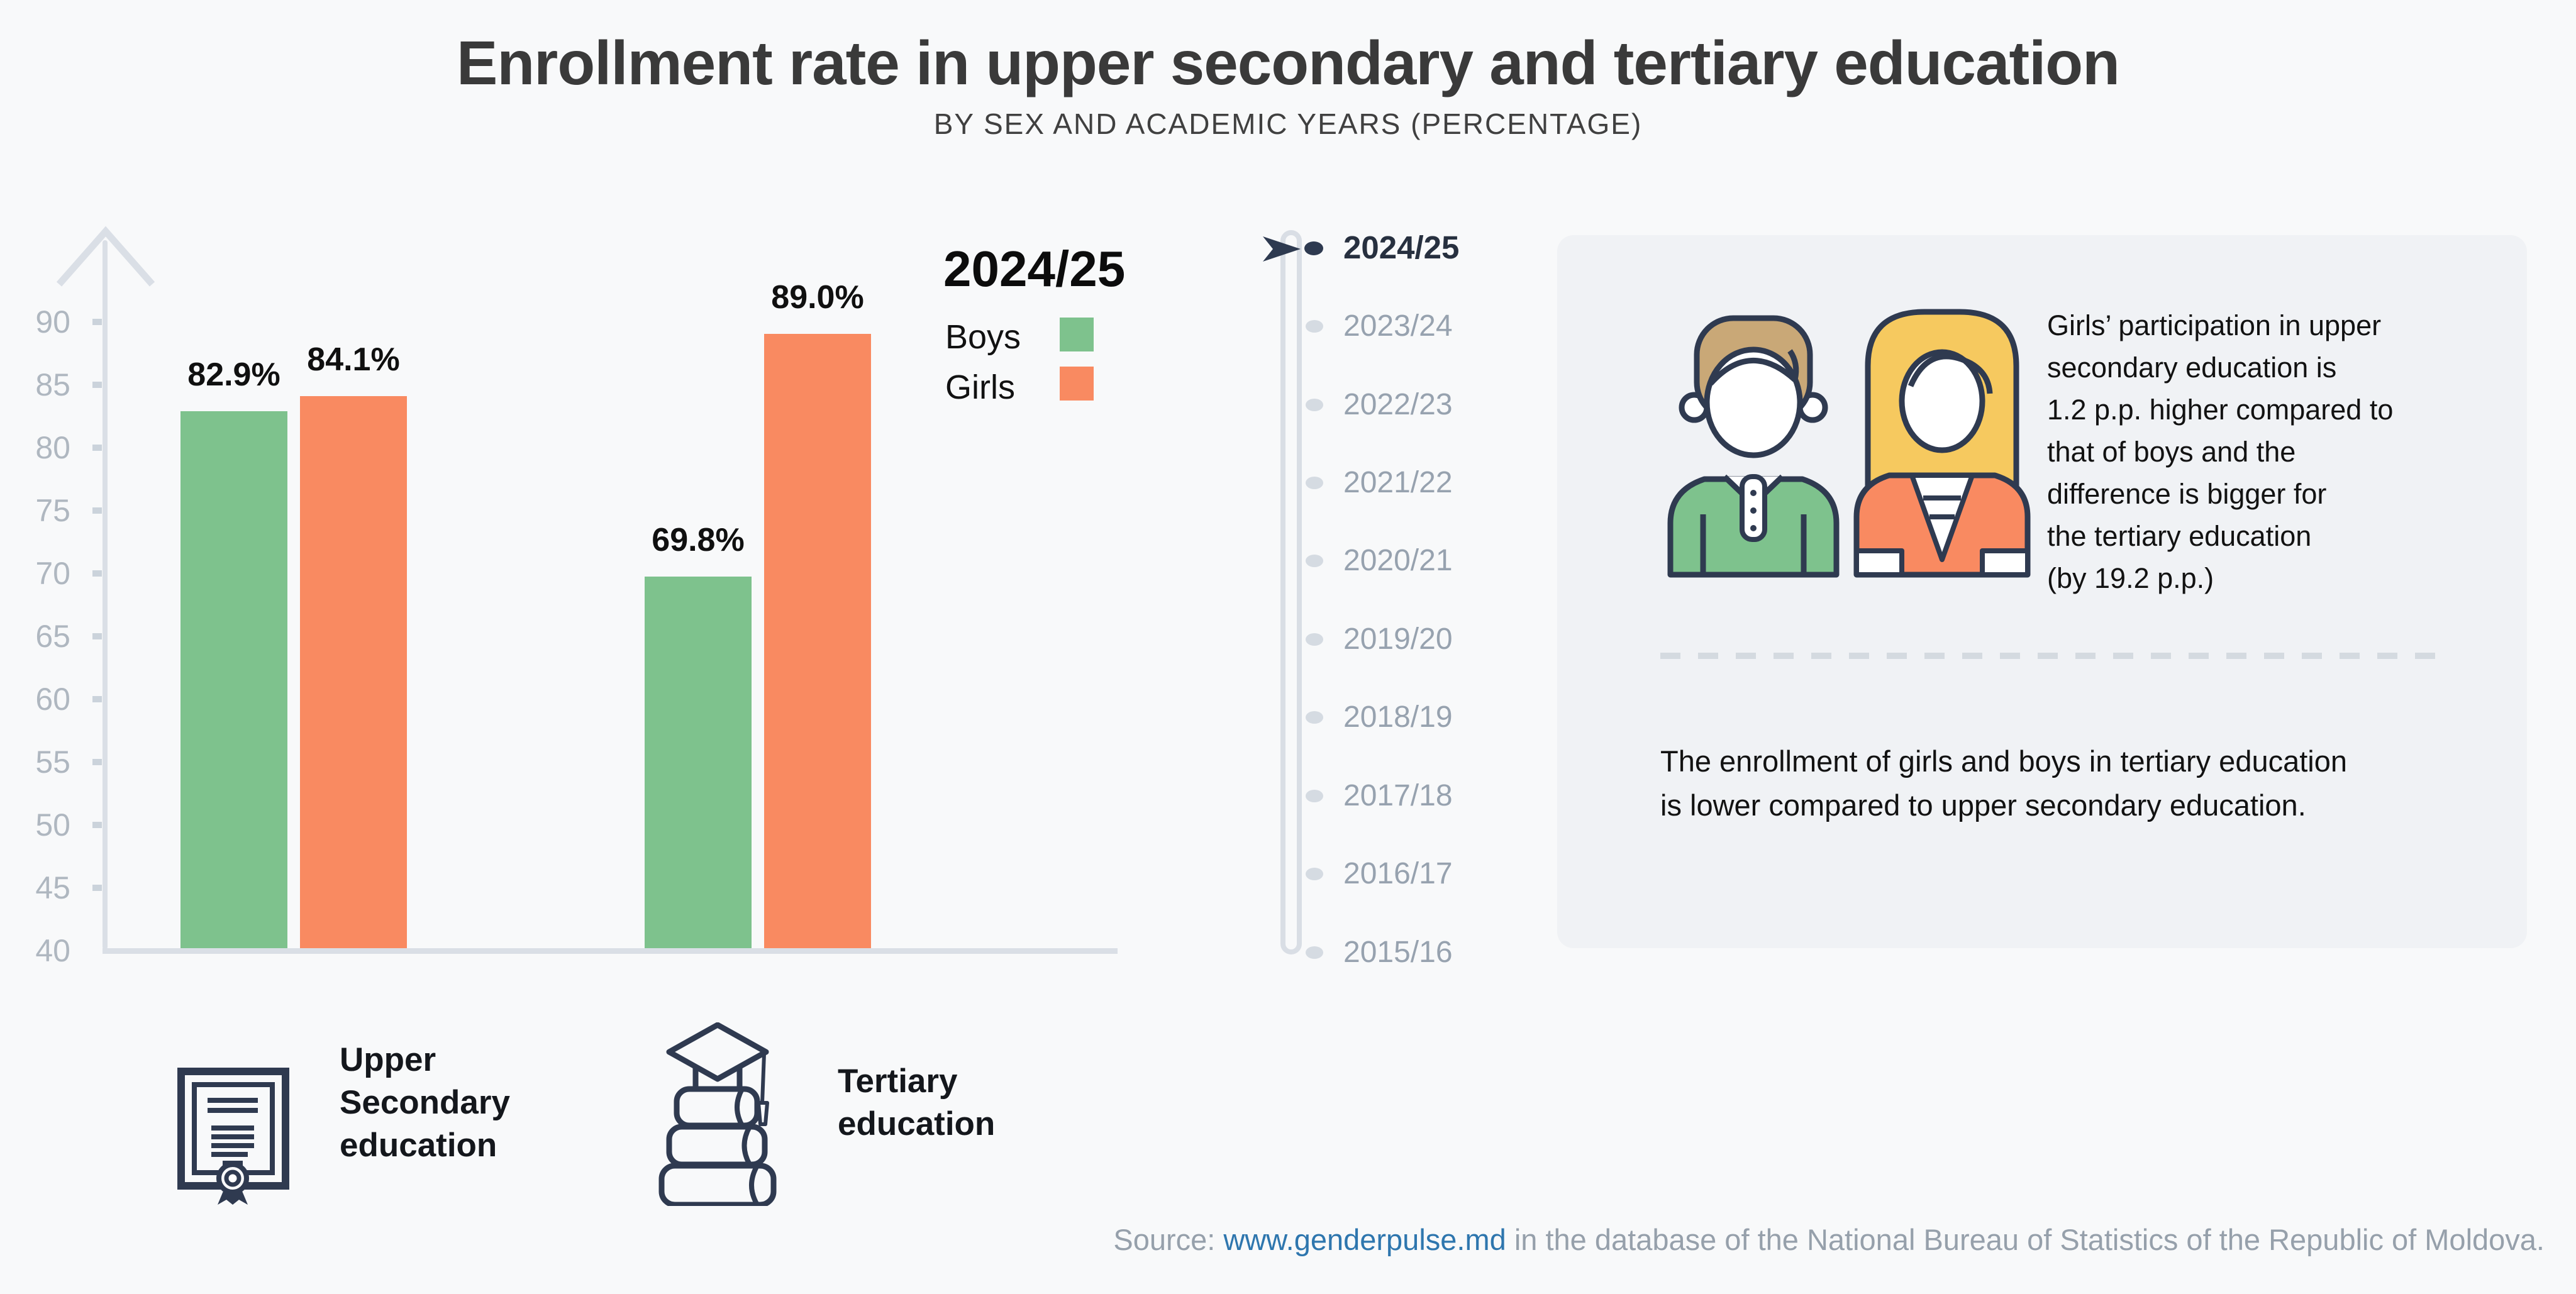  I want to click on y-tick-label: 75, so click(52, 510).